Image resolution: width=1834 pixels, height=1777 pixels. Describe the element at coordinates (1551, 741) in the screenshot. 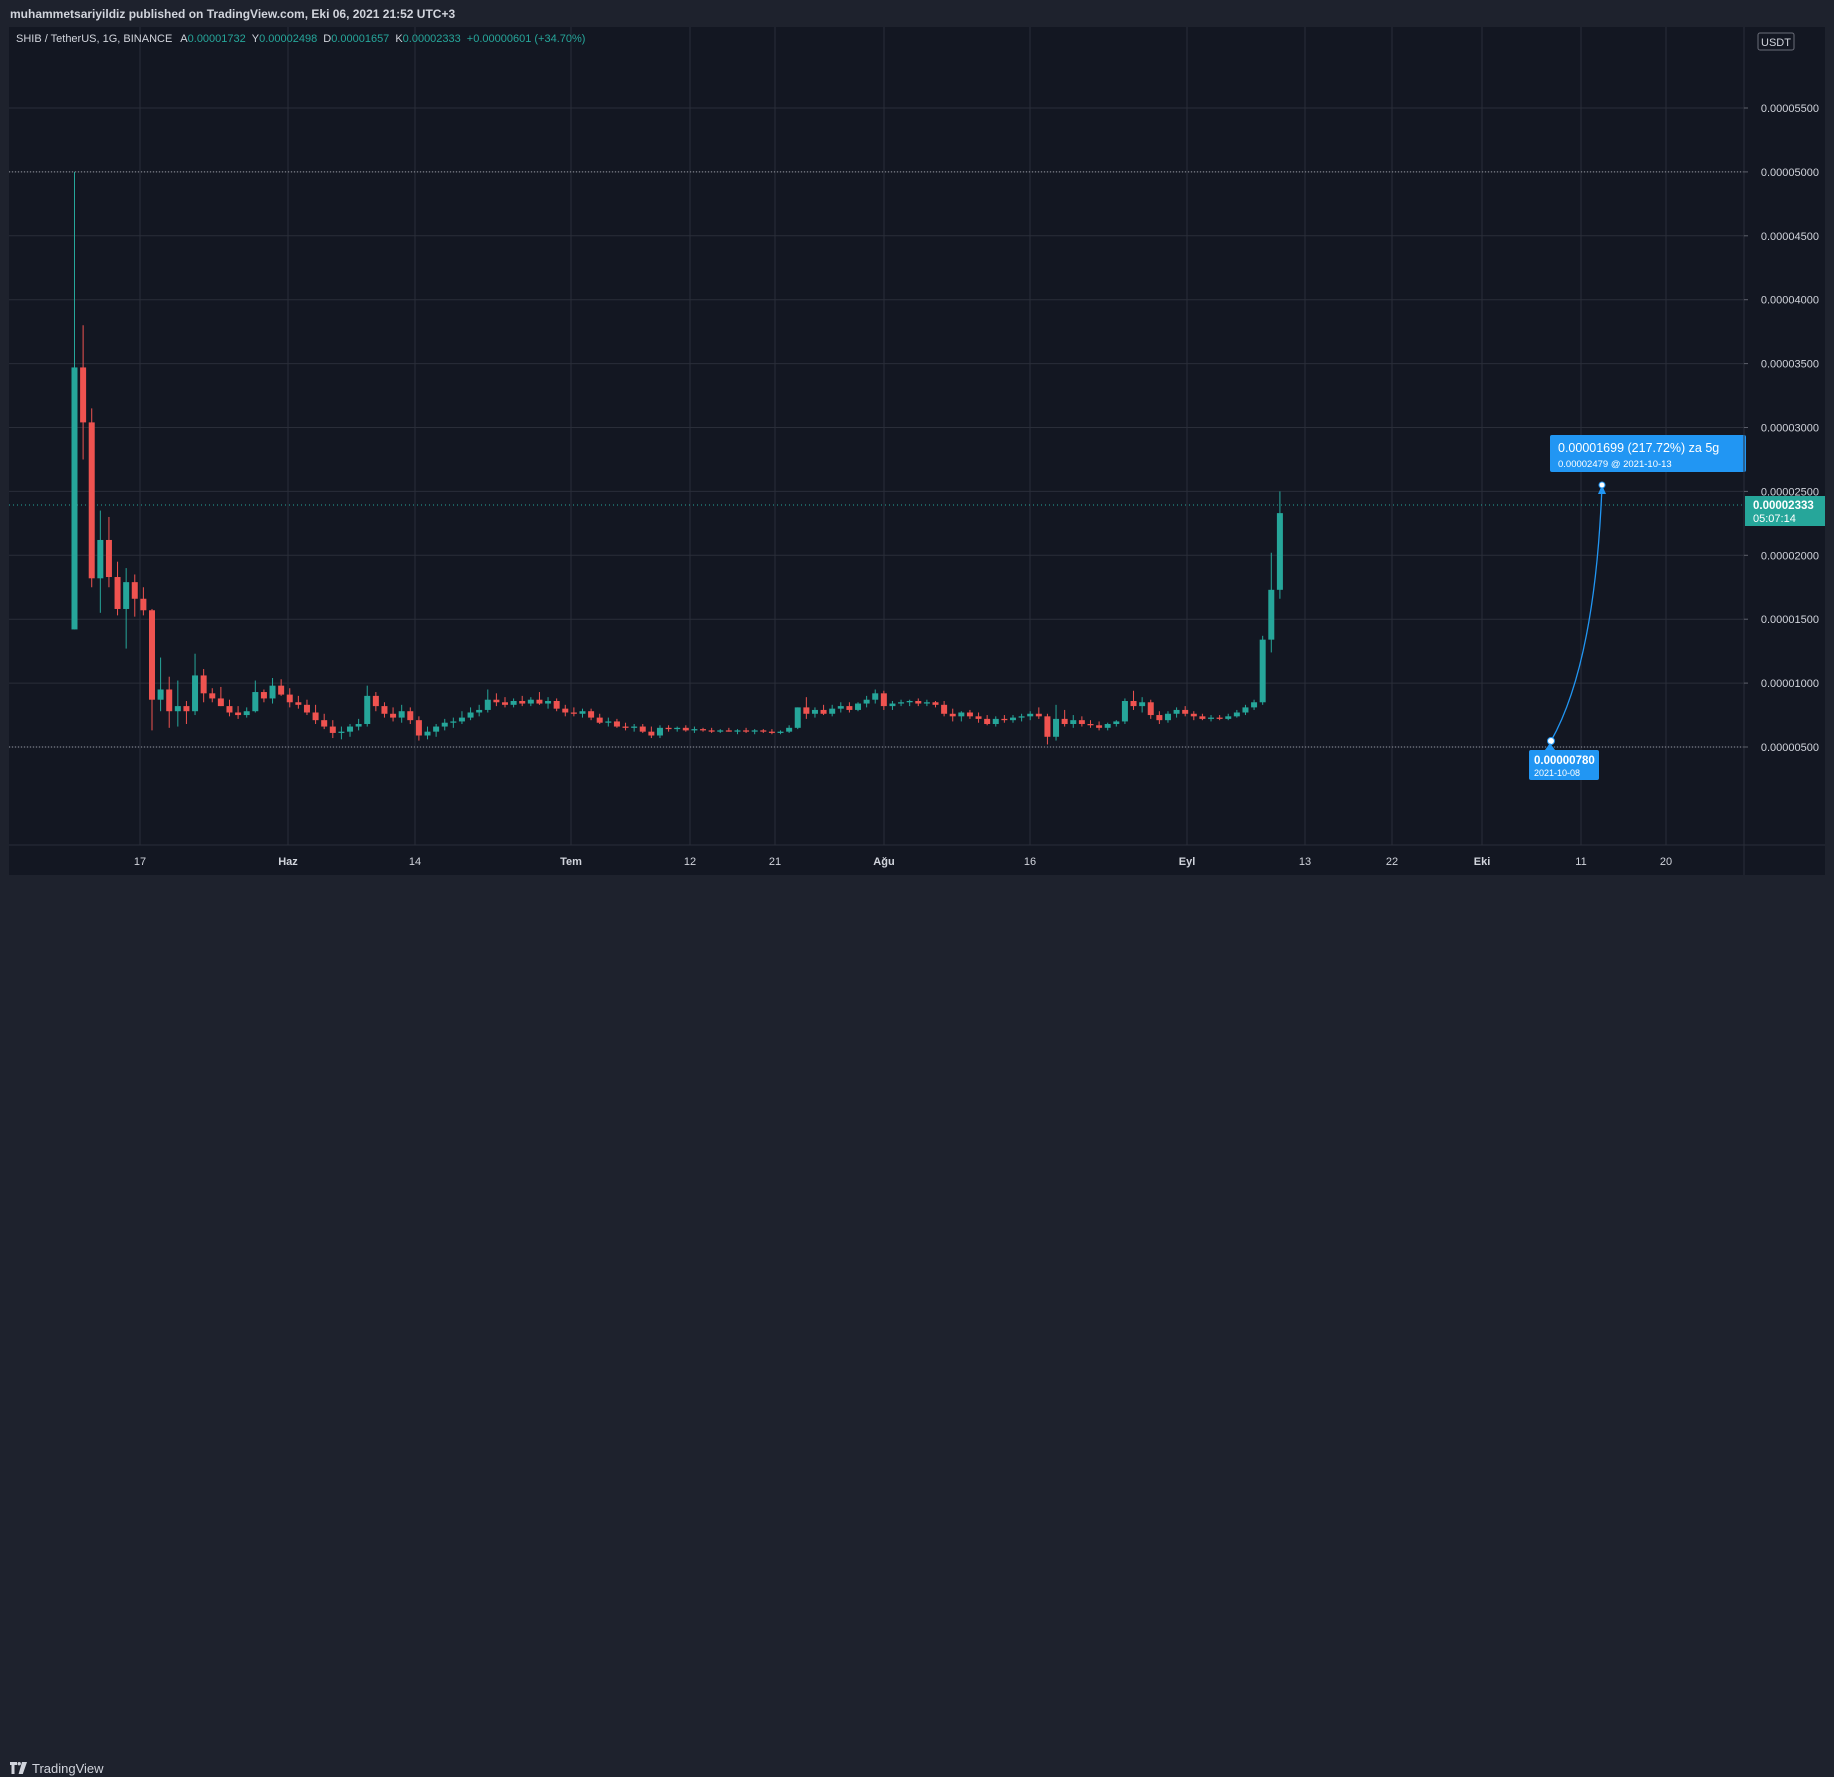

I see `projection-start-point` at that location.